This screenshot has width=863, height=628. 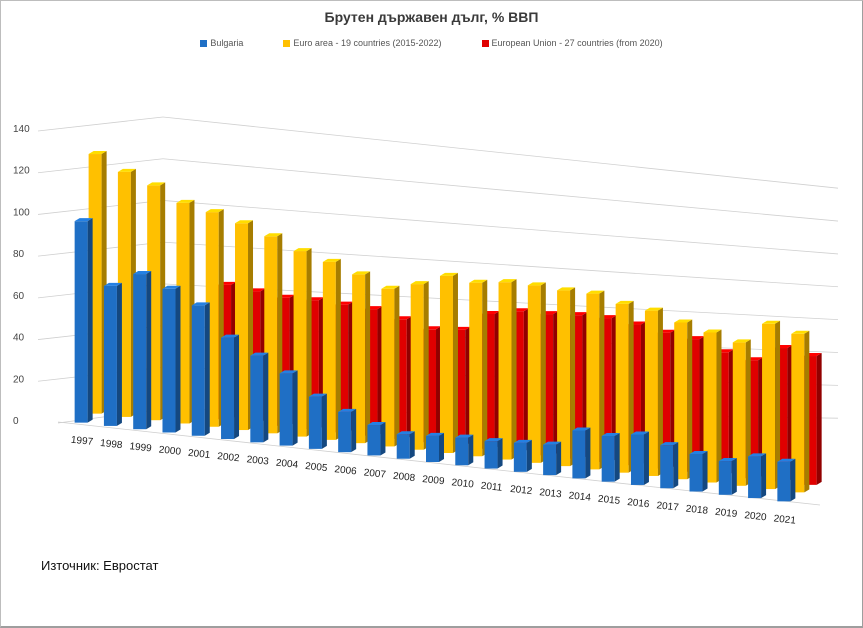 What do you see at coordinates (755, 477) in the screenshot?
I see `bar-bulgaria-2020` at bounding box center [755, 477].